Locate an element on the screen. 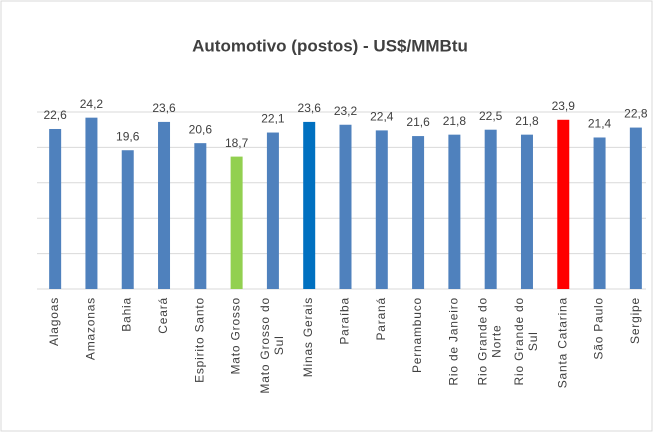 This screenshot has height=438, width=654. x-tick-label: Espirito Santo is located at coordinates (199, 340).